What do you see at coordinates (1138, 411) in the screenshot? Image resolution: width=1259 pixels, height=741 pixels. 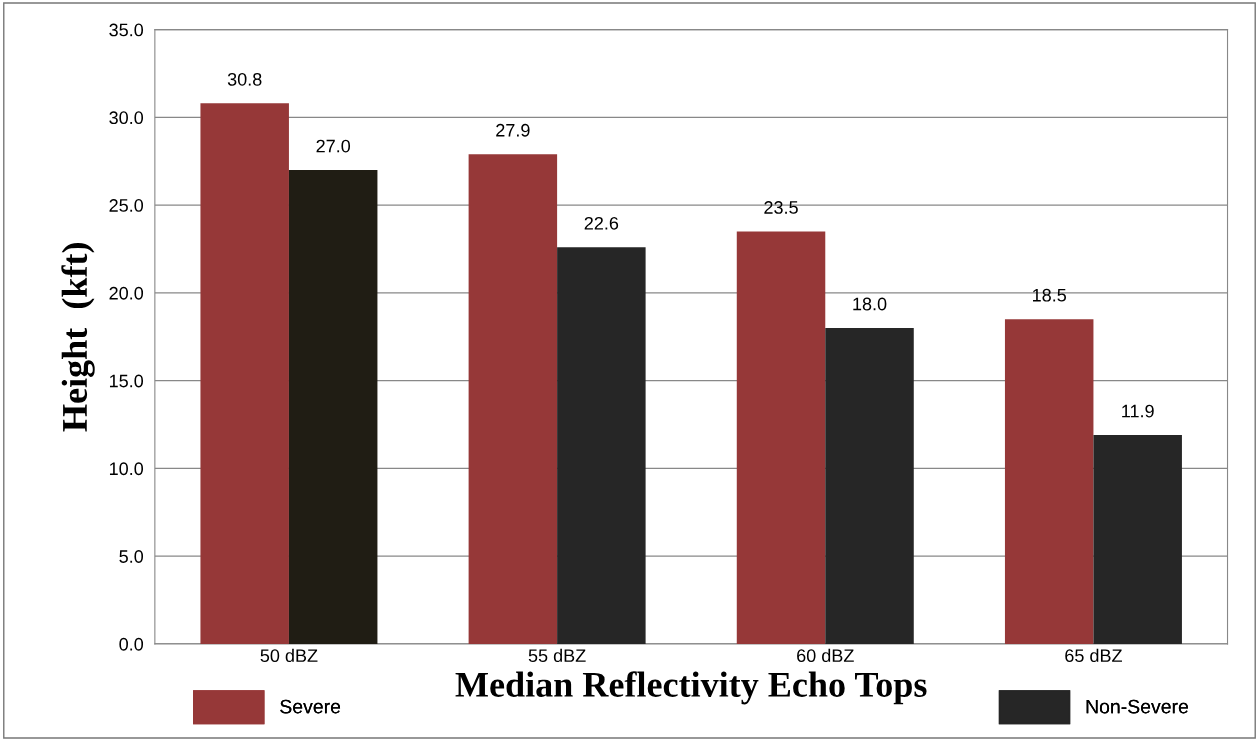 I see `data-label: 11.9` at bounding box center [1138, 411].